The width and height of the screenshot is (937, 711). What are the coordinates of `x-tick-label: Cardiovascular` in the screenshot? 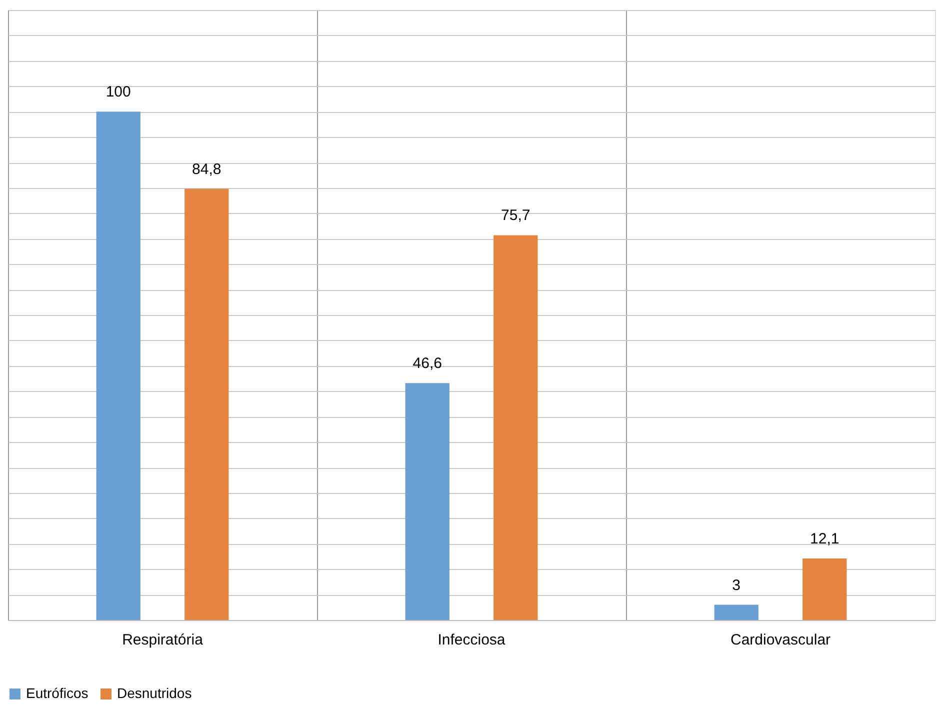 It's located at (780, 640).